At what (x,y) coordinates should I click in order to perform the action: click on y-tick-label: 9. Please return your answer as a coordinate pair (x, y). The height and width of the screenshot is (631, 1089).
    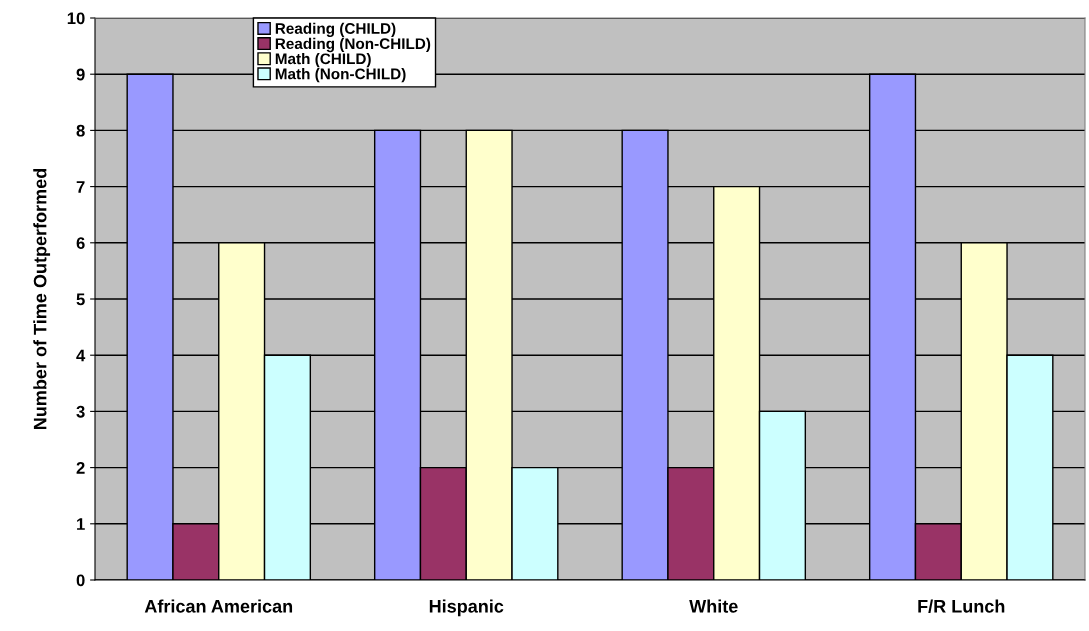
    Looking at the image, I should click on (80, 74).